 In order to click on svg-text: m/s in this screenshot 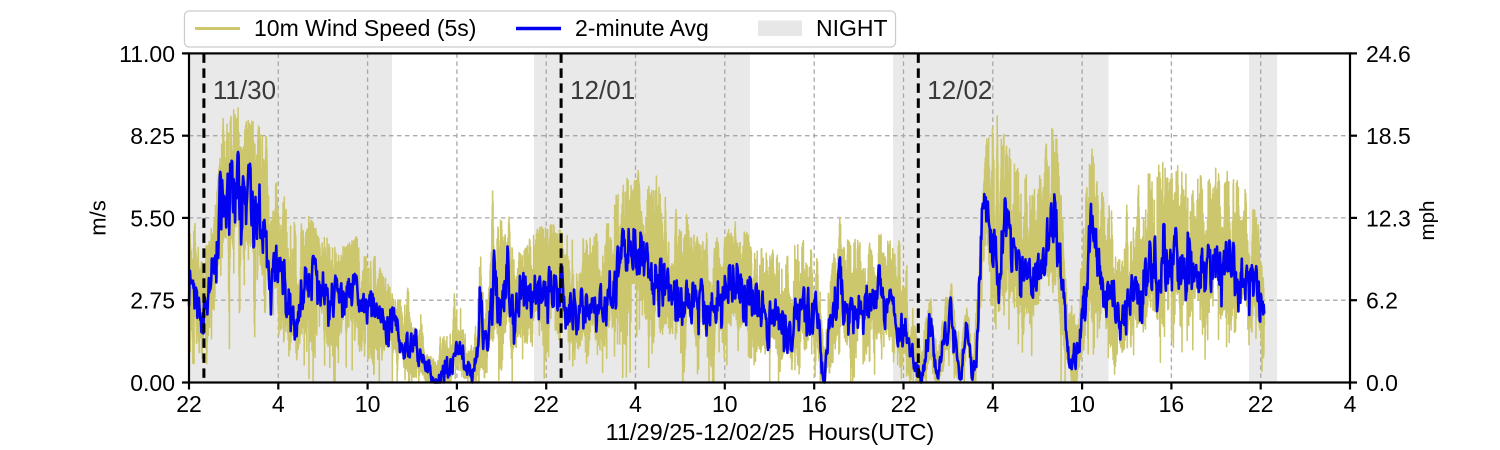, I will do `click(98, 217)`.